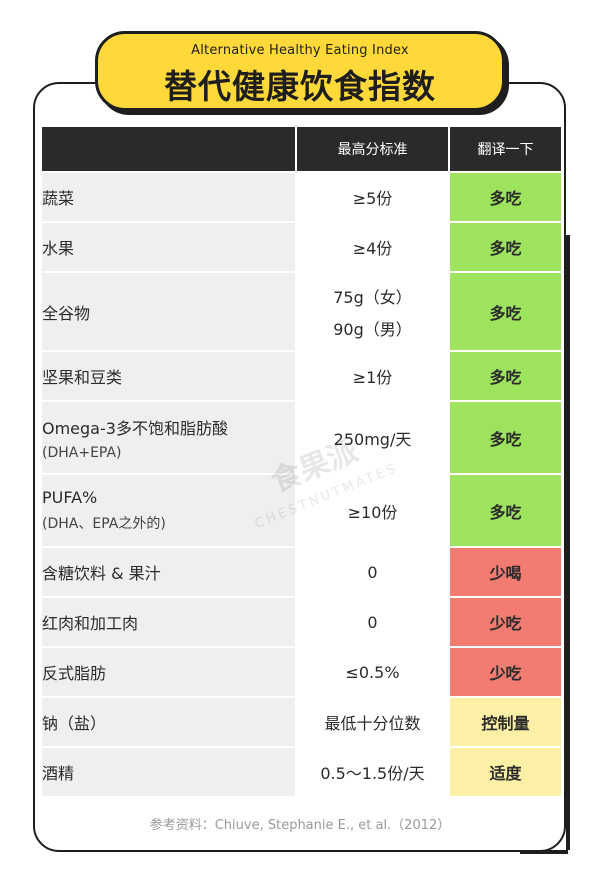 The image size is (600, 883). What do you see at coordinates (372, 297) in the screenshot?
I see `standard-value: 75g（女）` at bounding box center [372, 297].